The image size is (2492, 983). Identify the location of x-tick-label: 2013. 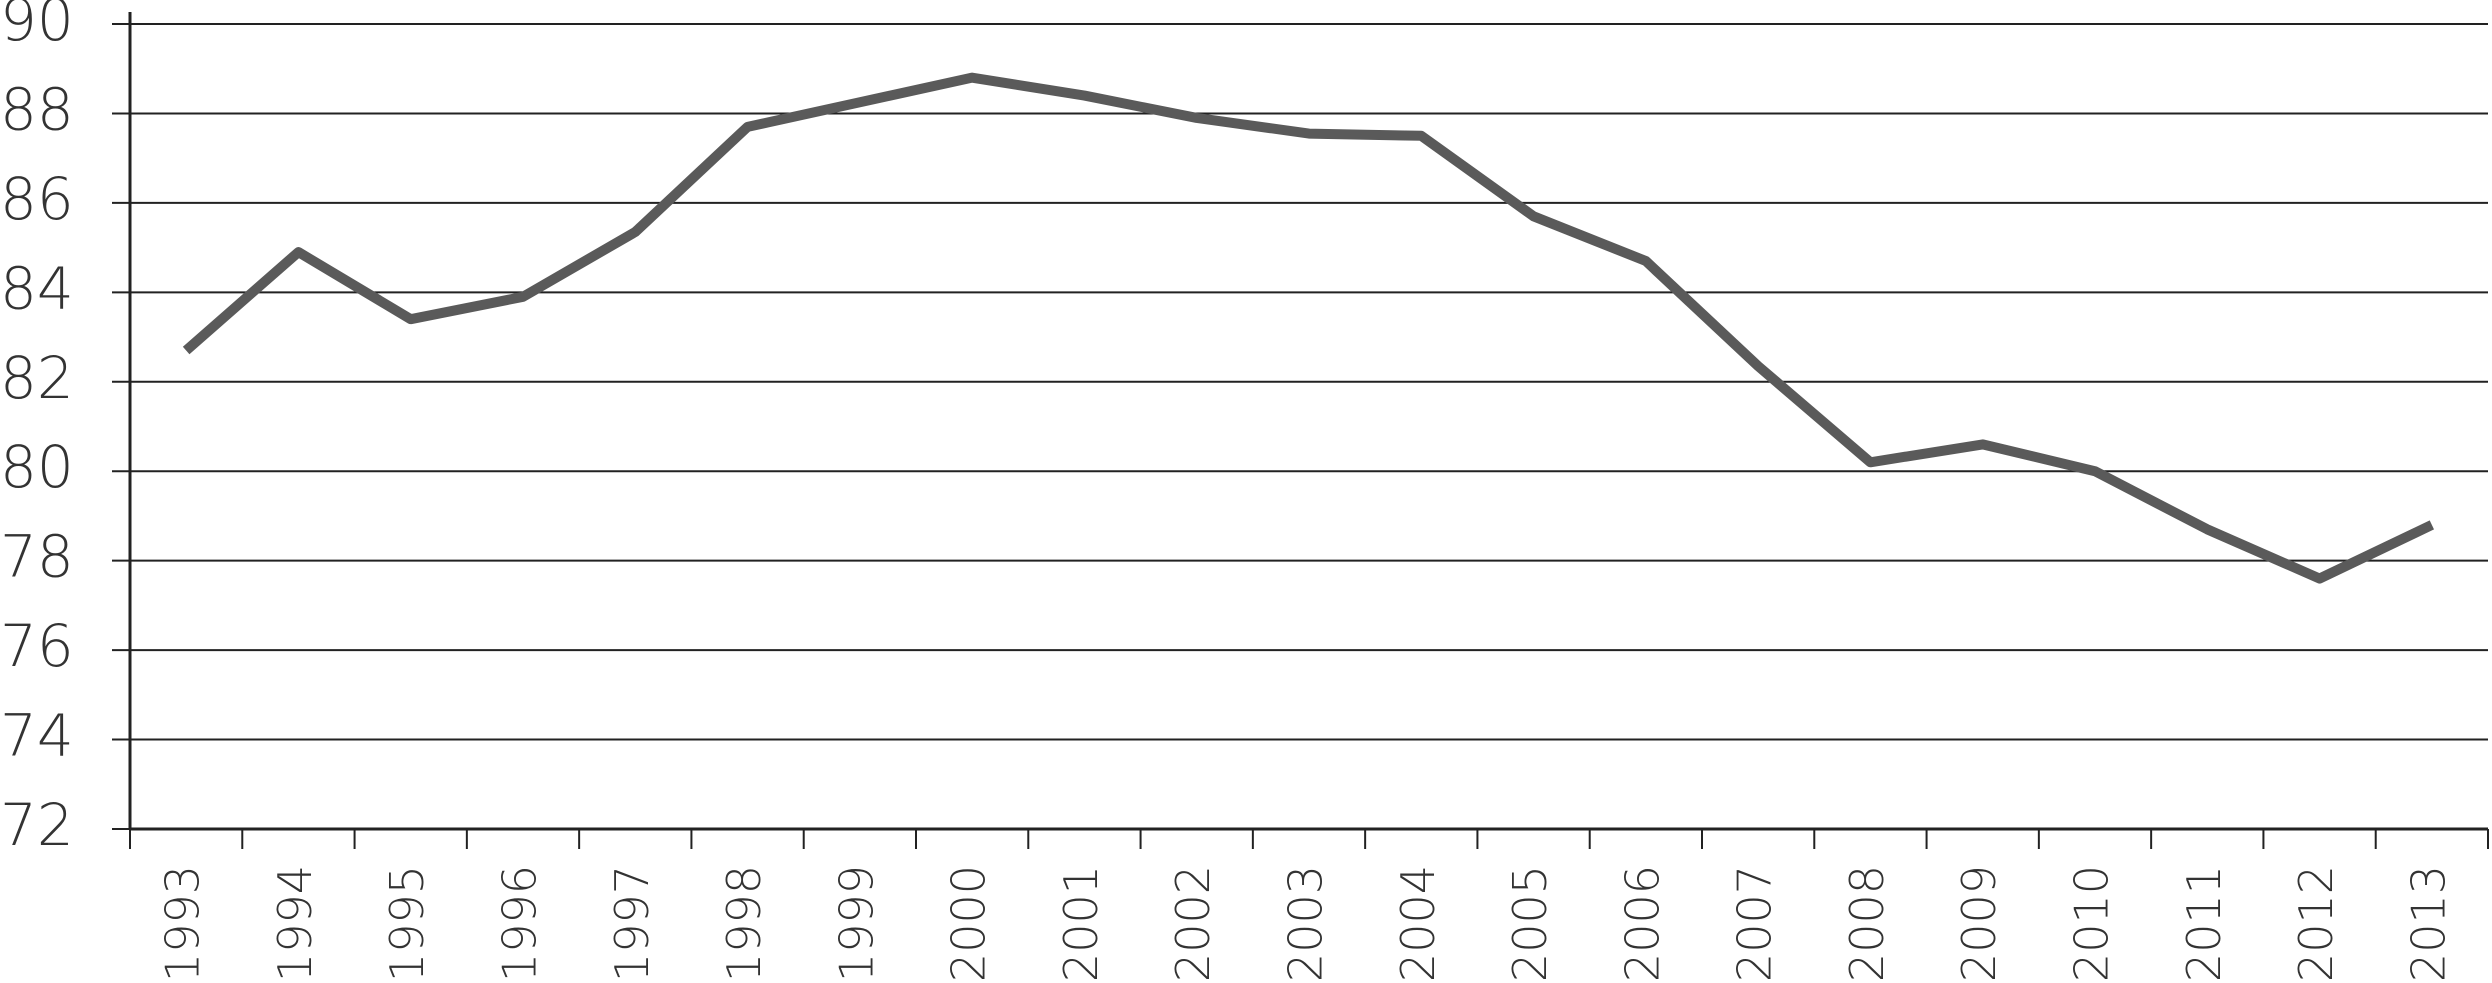
(2428, 923).